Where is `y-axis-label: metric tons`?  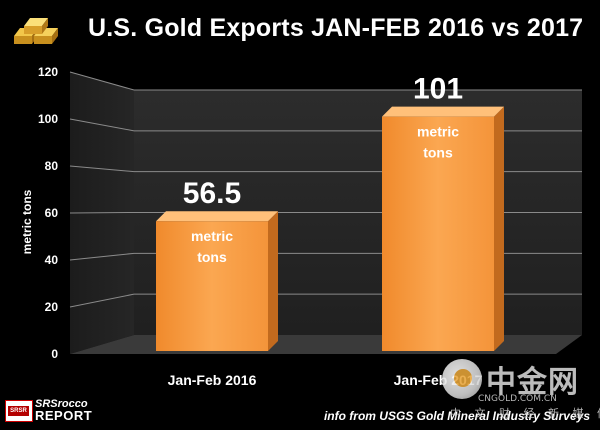 y-axis-label: metric tons is located at coordinates (27, 221).